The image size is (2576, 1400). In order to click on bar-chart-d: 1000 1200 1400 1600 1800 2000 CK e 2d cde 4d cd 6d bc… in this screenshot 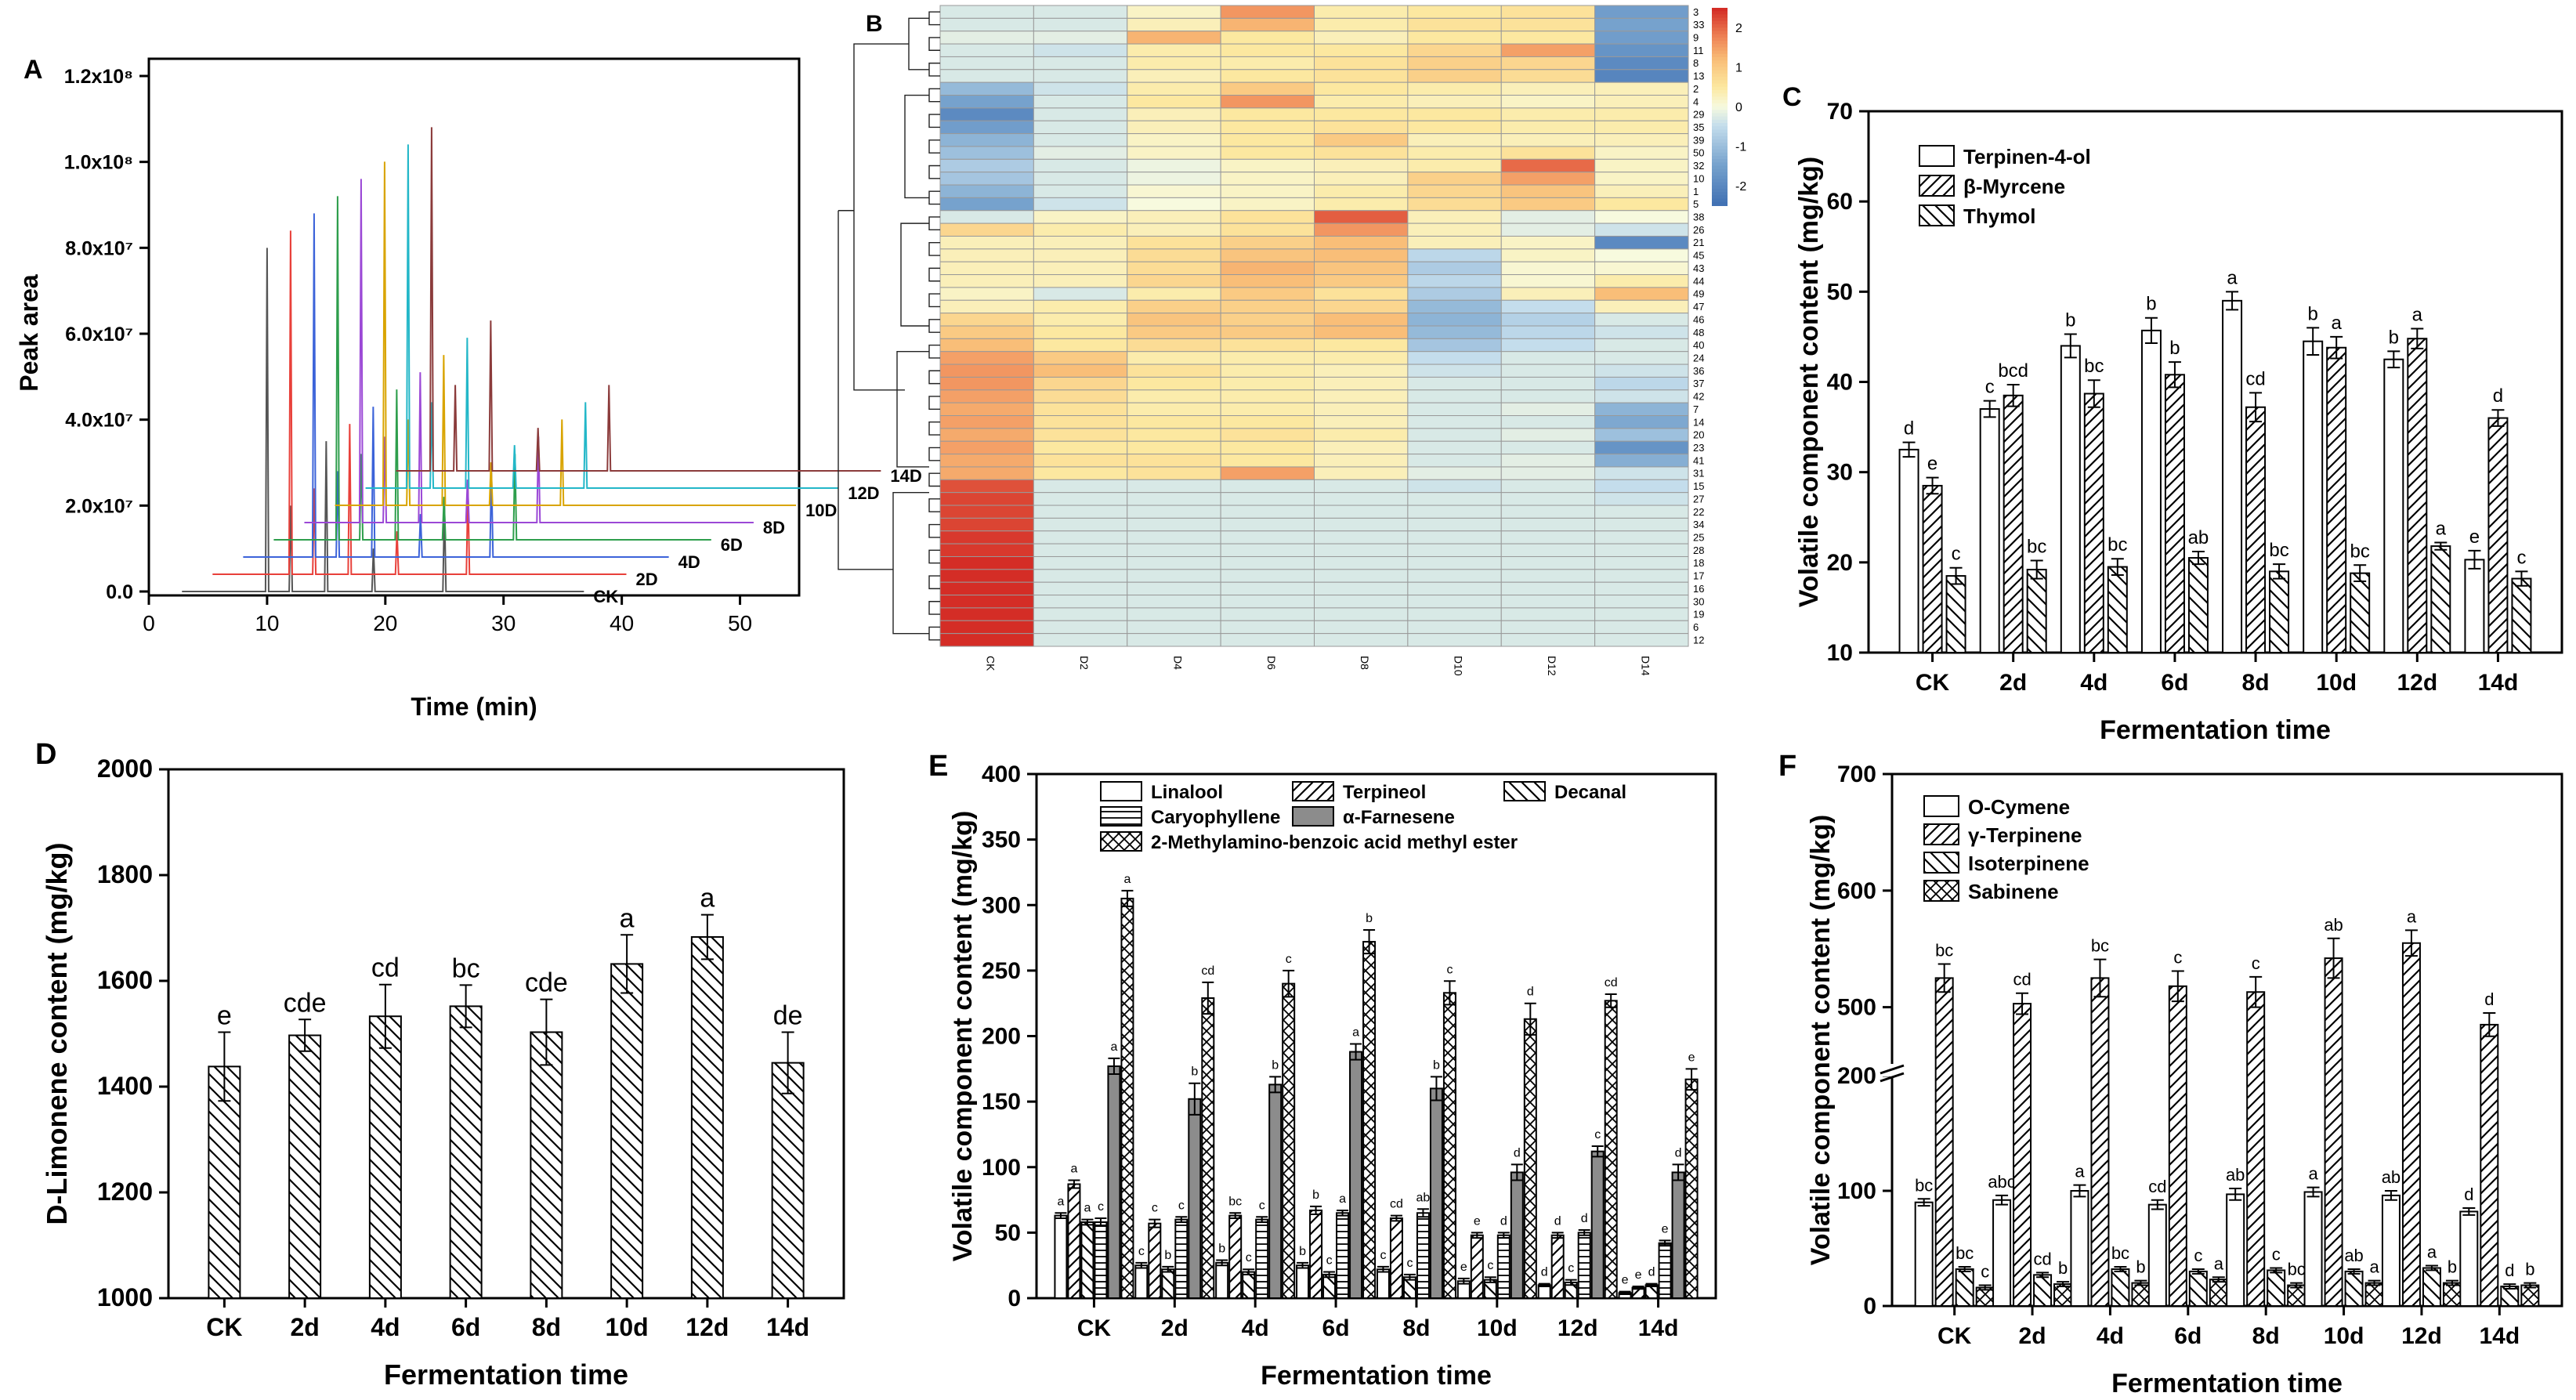, I will do `click(443, 1072)`.